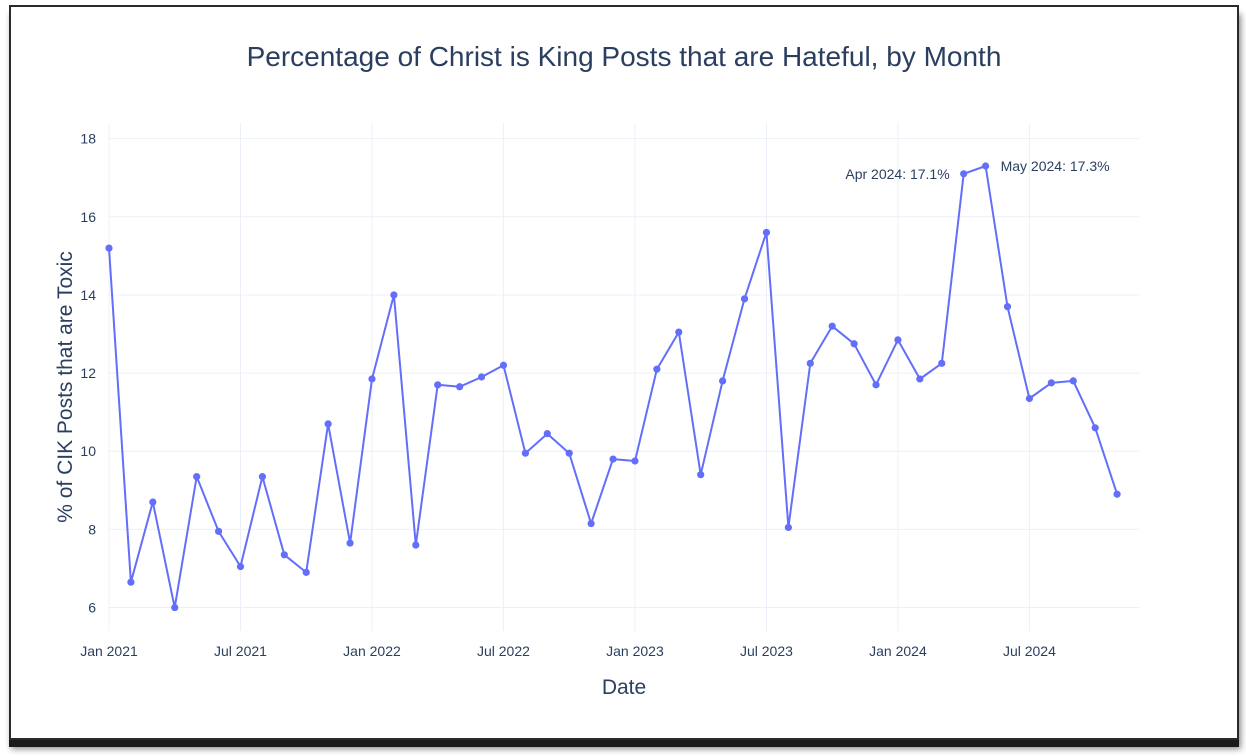  Describe the element at coordinates (92, 529) in the screenshot. I see `y-tick-label: 8` at that location.